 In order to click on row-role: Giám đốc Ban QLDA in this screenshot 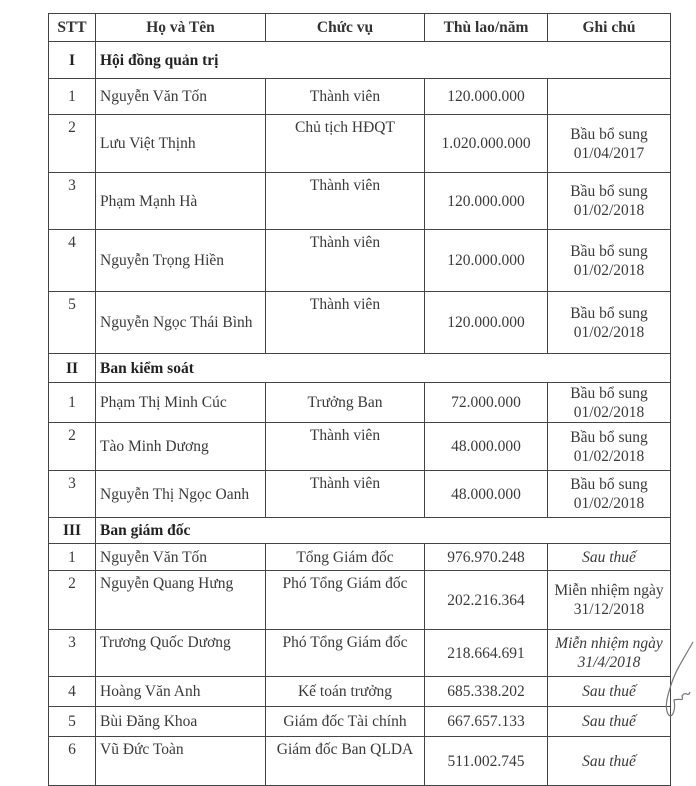, I will do `click(345, 761)`.